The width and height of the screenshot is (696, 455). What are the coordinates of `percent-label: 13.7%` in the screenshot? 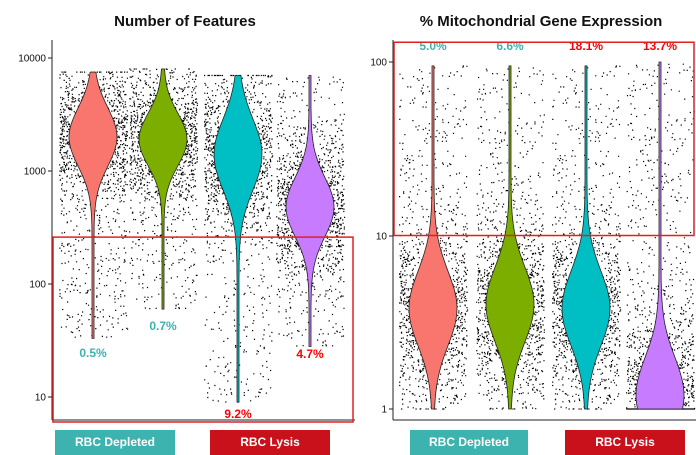 It's located at (660, 46).